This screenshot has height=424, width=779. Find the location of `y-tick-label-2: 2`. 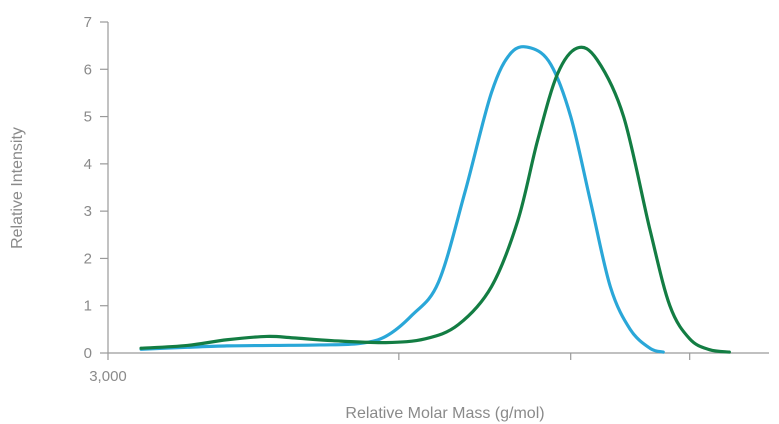

y-tick-label-2: 2 is located at coordinates (88, 258).